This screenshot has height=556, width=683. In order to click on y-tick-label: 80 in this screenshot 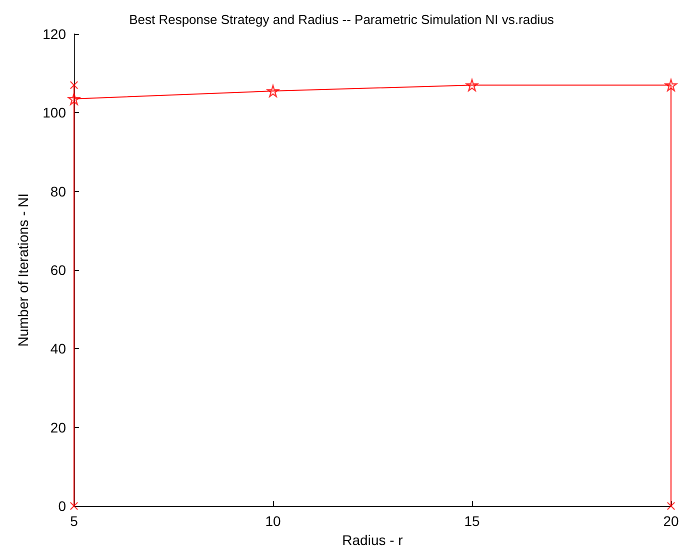, I will do `click(58, 191)`.